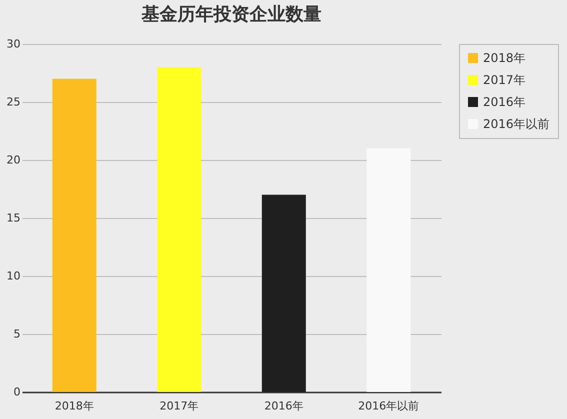  I want to click on x-tick-label: 2016年, so click(284, 406).